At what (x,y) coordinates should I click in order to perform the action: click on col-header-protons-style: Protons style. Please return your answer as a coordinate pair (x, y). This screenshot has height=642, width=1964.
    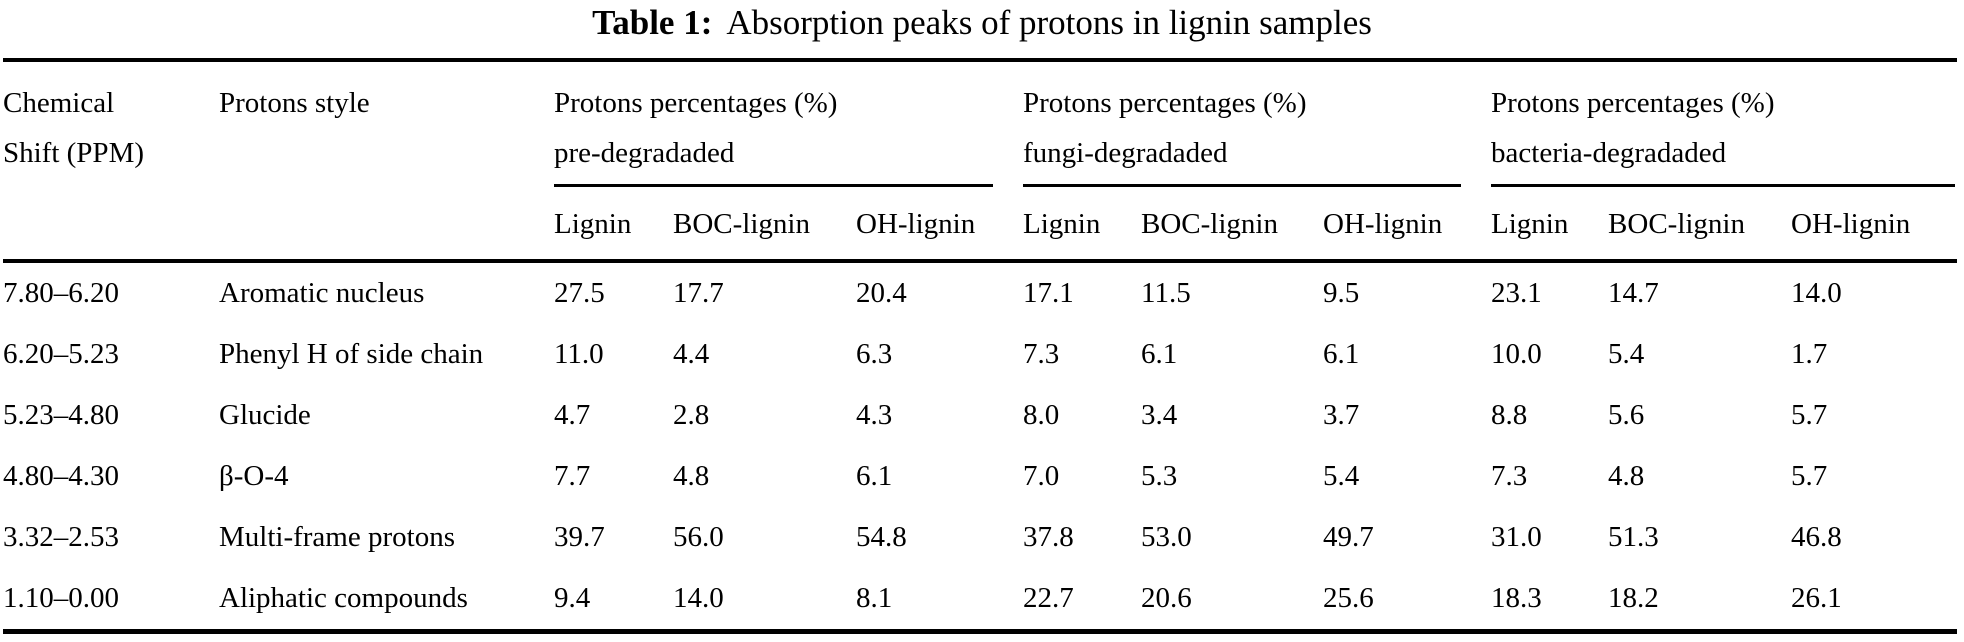
    Looking at the image, I should click on (386, 123).